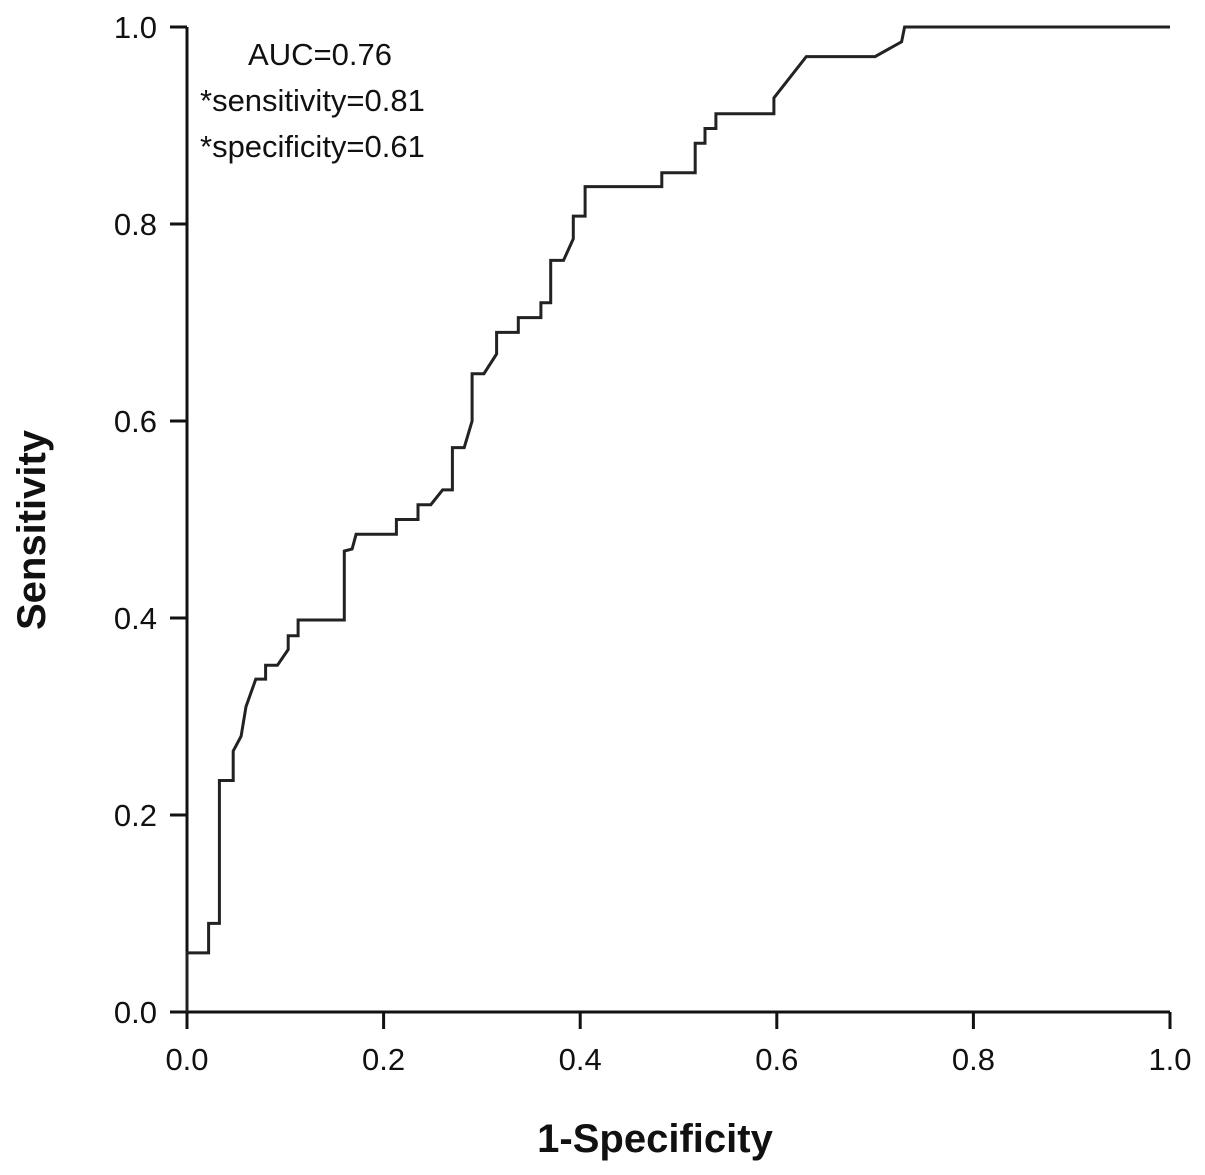  What do you see at coordinates (312, 100) in the screenshot?
I see `sensitivity-annotation: *sensitivity=0.81` at bounding box center [312, 100].